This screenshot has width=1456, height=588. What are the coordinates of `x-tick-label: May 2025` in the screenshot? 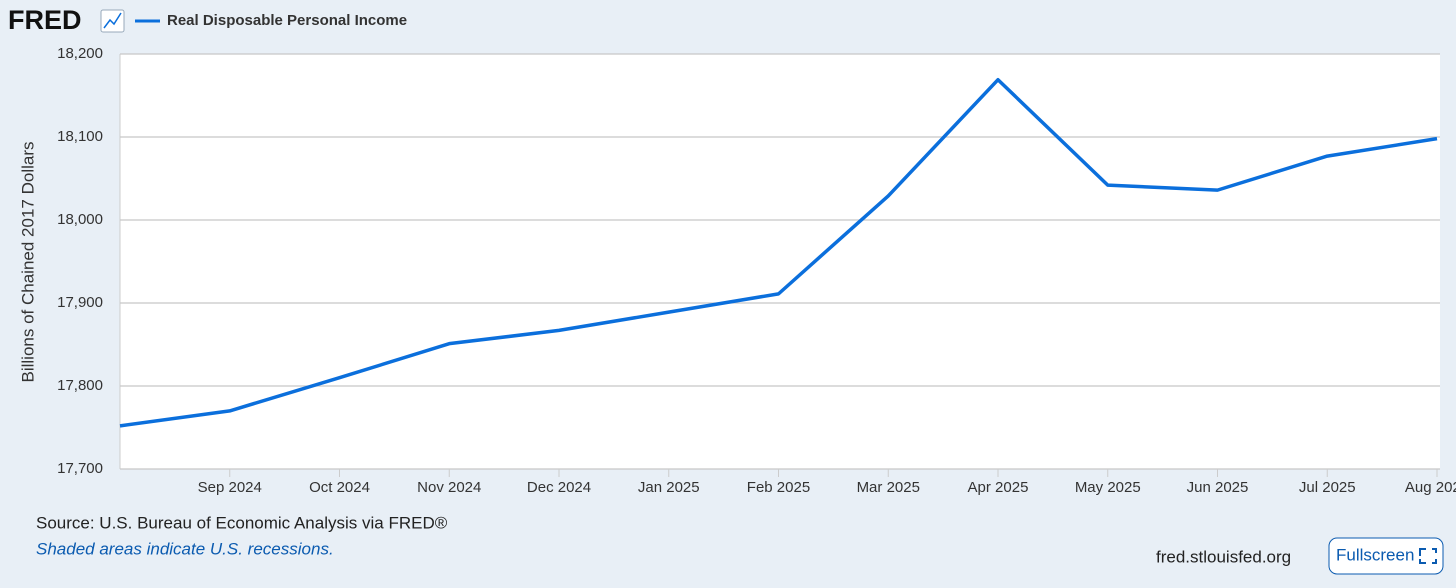 It's located at (1108, 487).